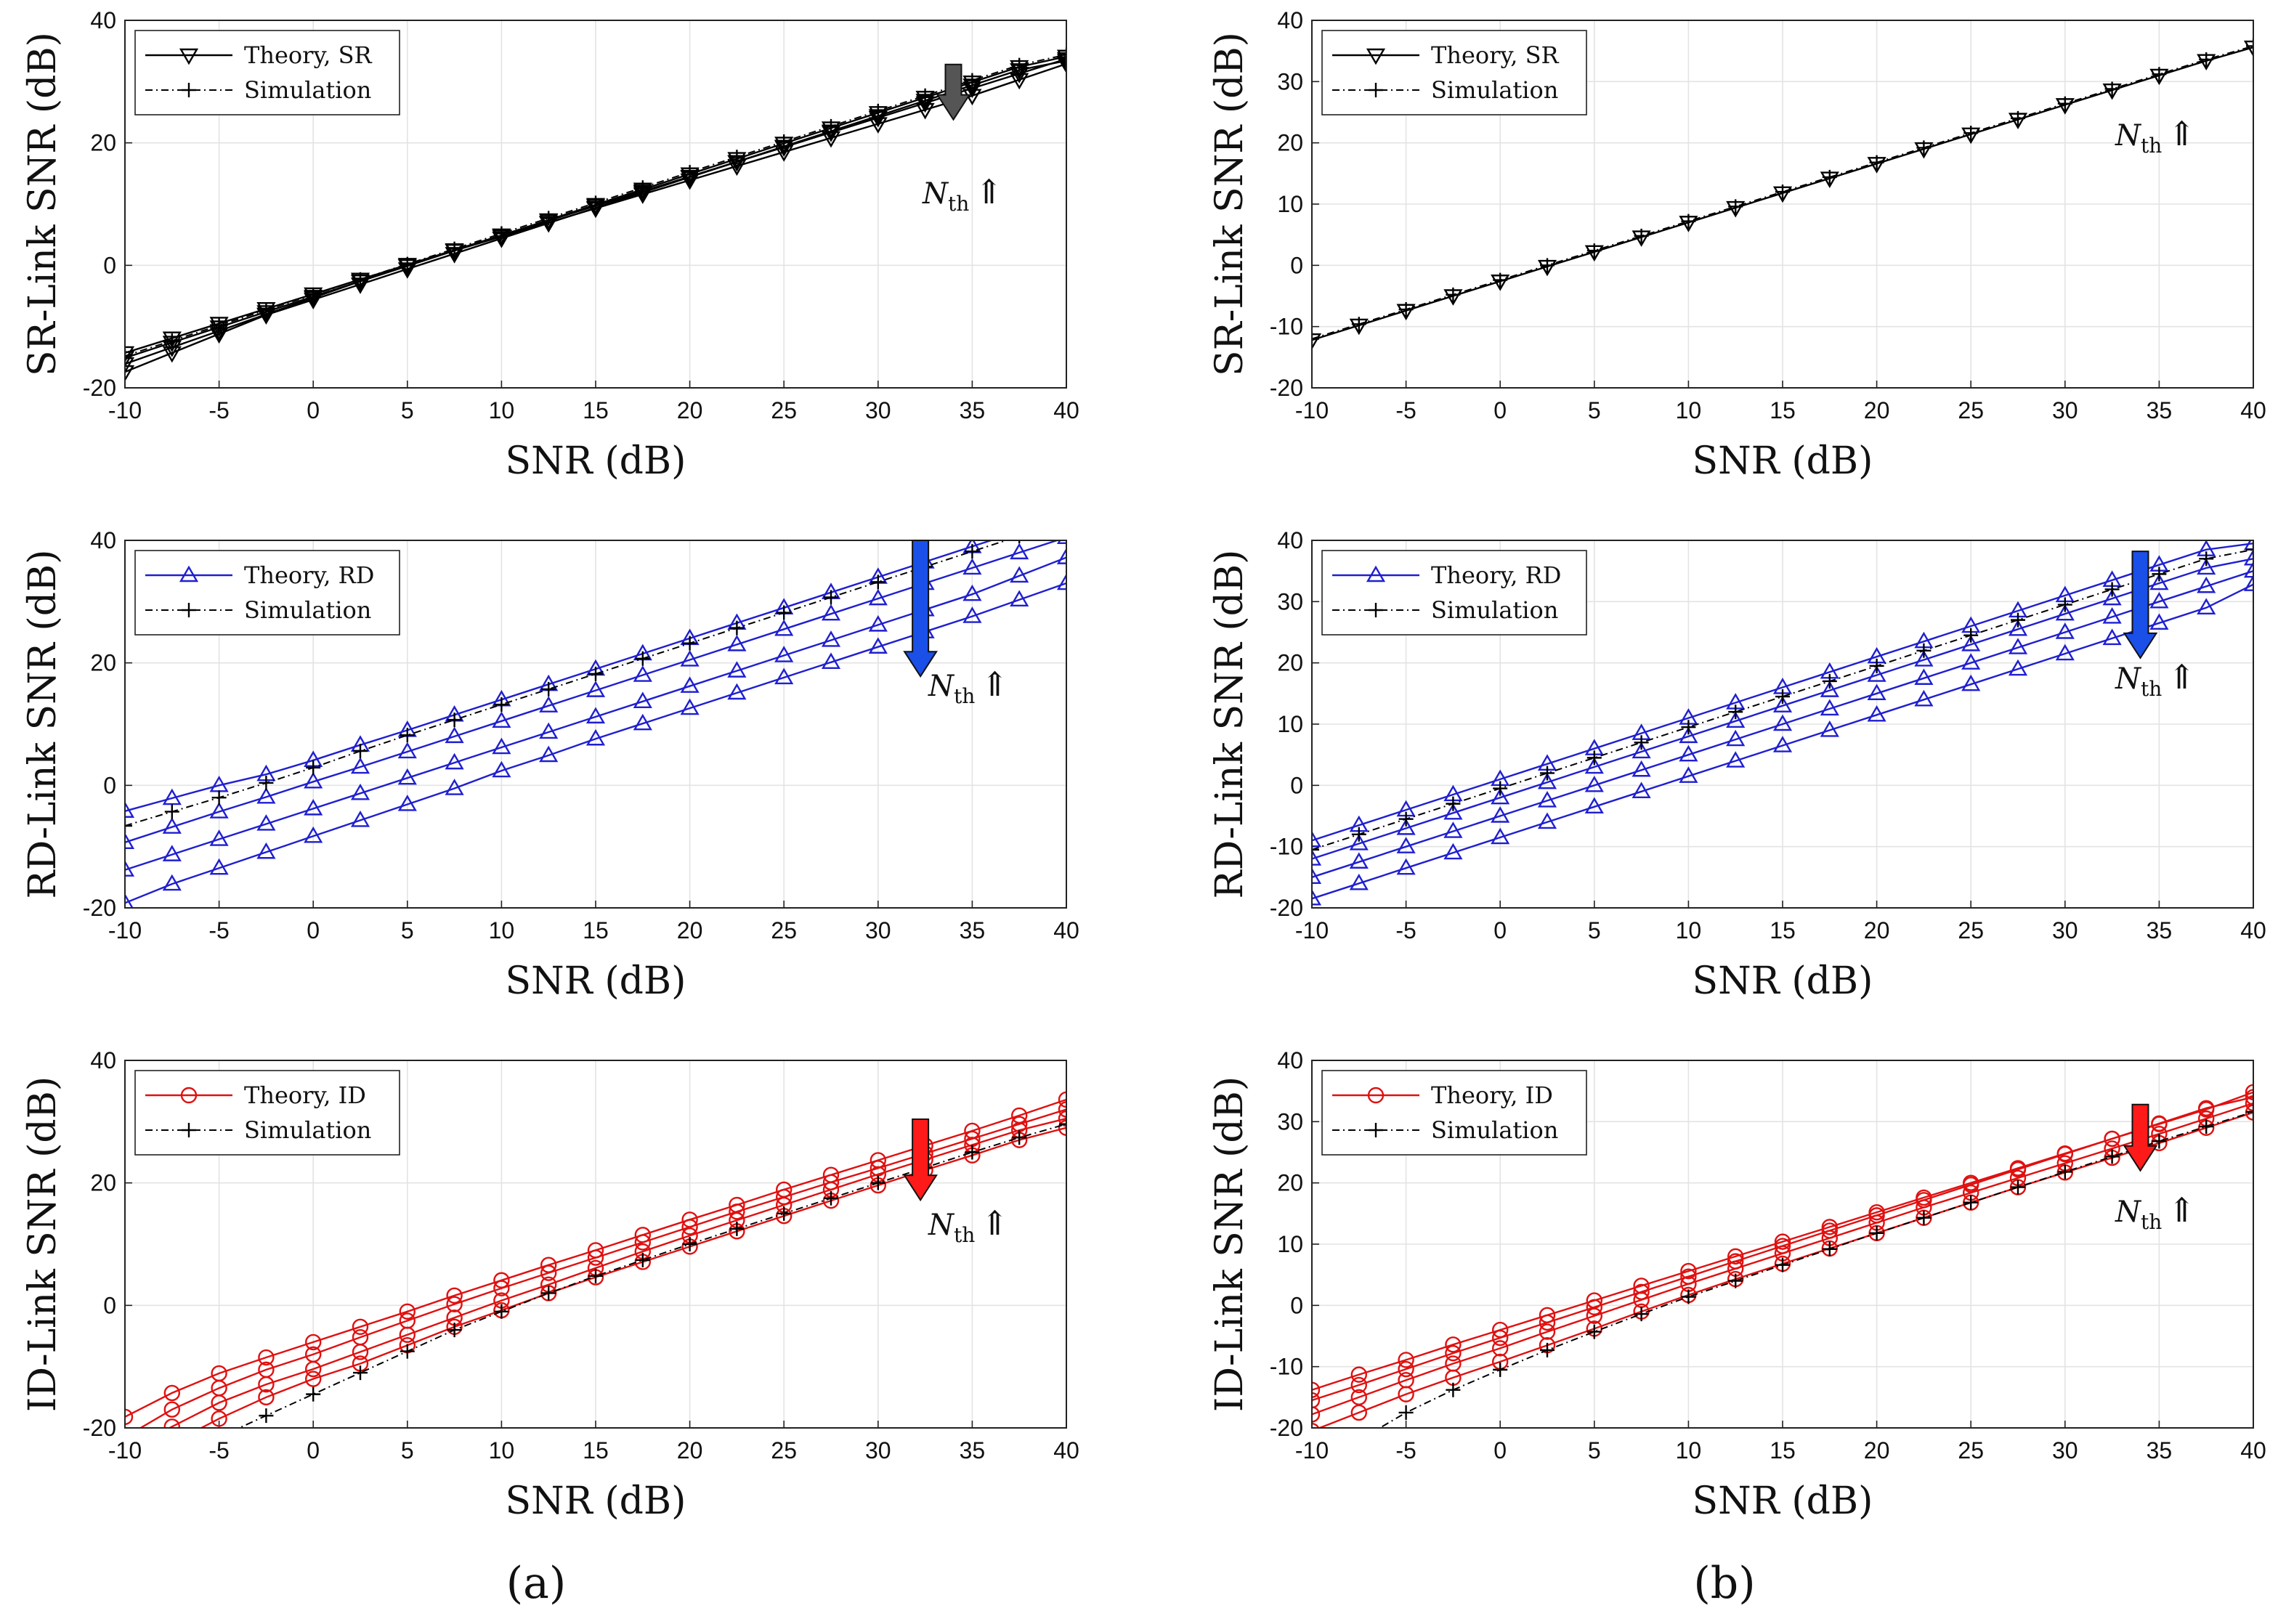 The image size is (2286, 1624). What do you see at coordinates (2155, 679) in the screenshot?
I see `n-th-label: Nth ⇑` at bounding box center [2155, 679].